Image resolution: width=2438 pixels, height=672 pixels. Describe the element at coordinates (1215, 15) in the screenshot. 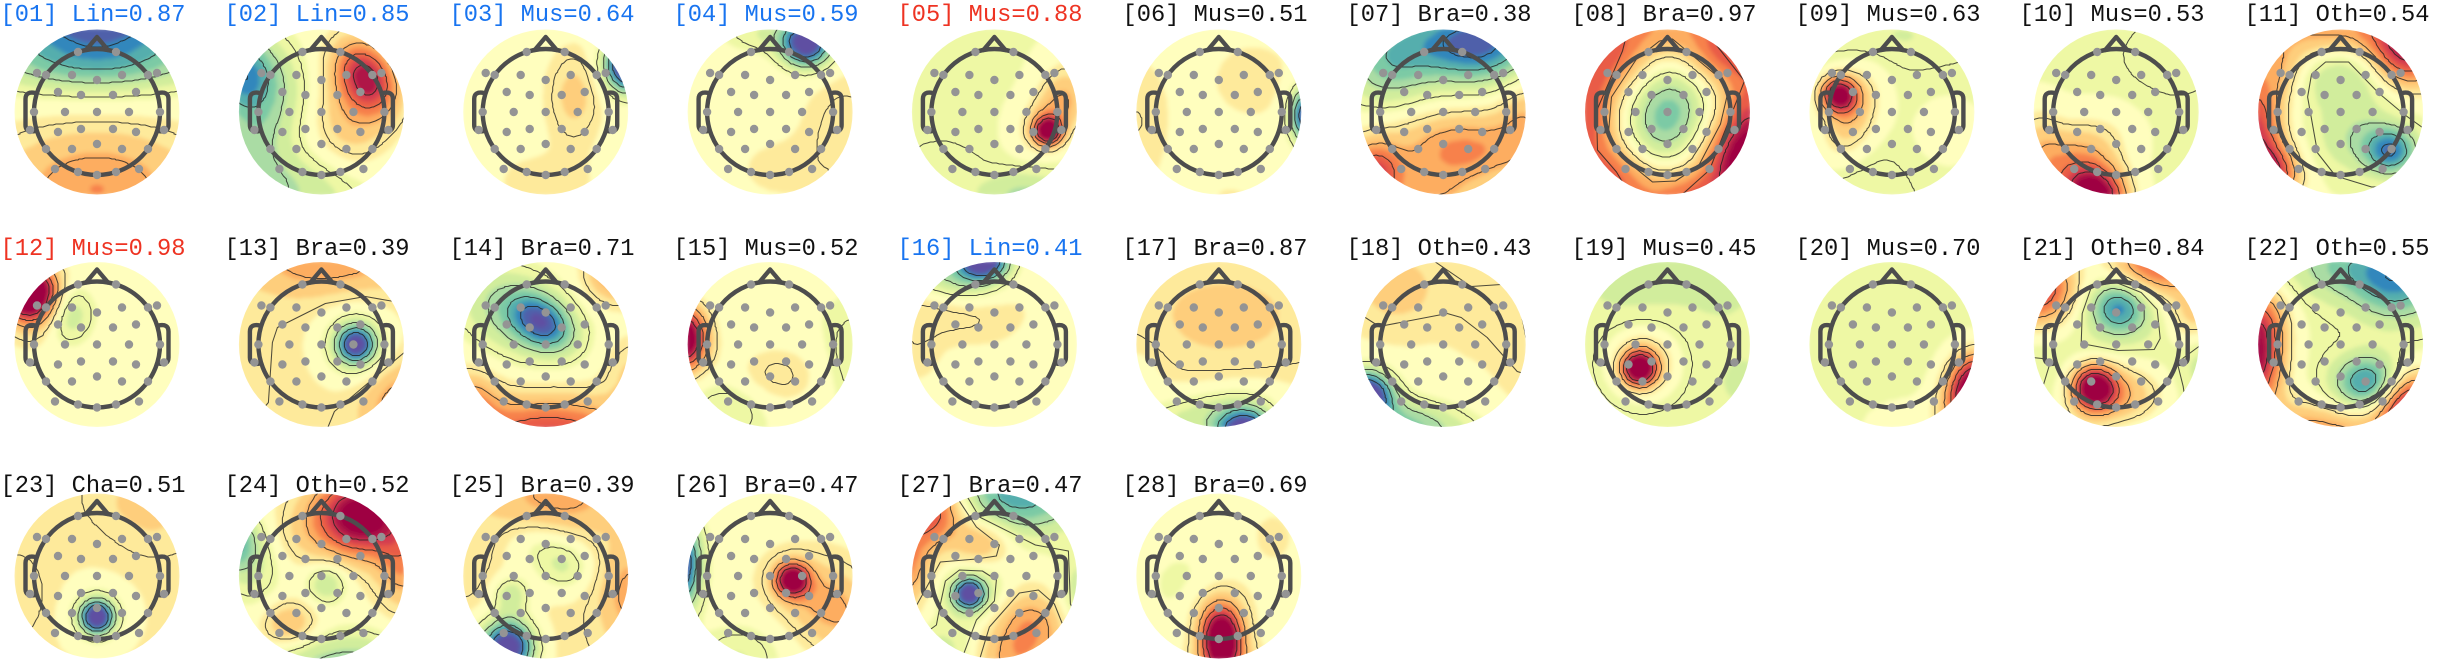

I see `svg-text: [06] Mus=0.51` at that location.